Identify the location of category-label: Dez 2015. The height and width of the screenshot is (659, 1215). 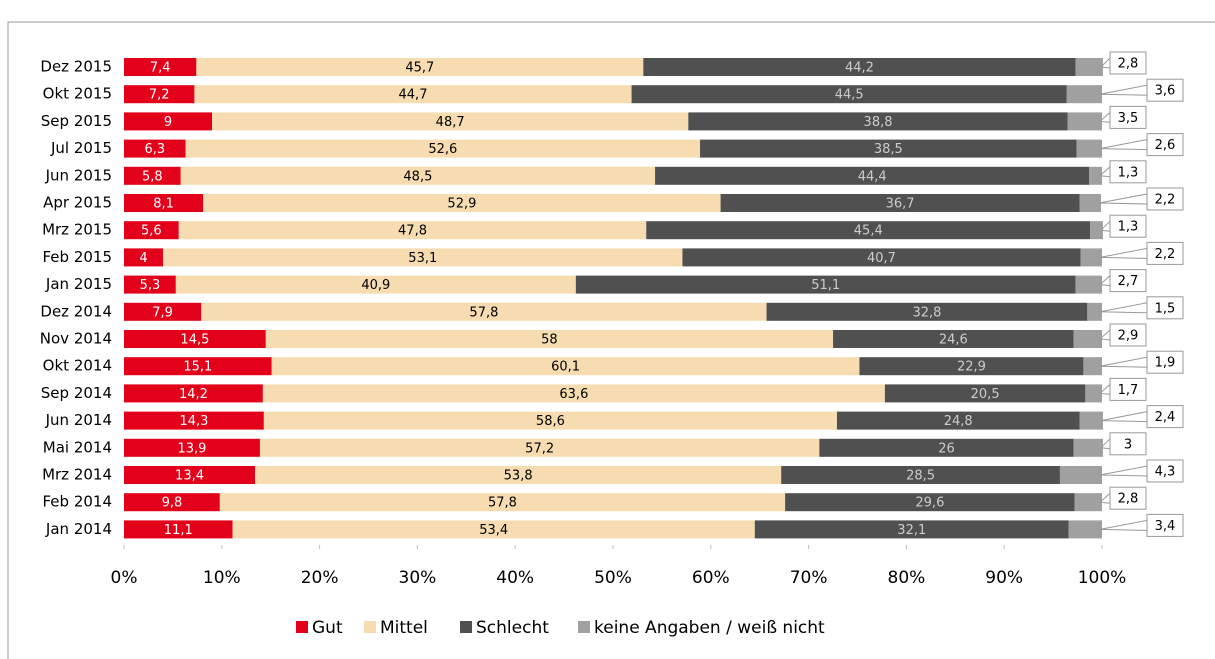
(76, 67).